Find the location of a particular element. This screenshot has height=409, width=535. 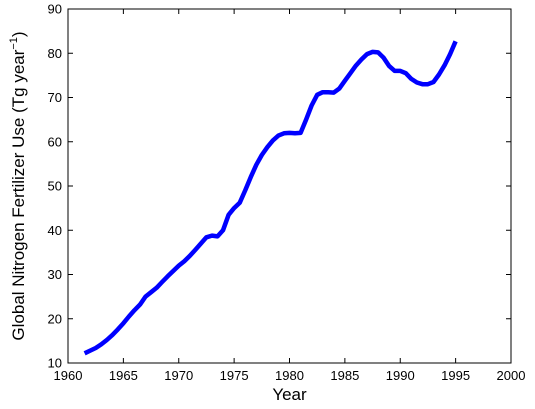

x-tick-label: 1985 is located at coordinates (344, 375).